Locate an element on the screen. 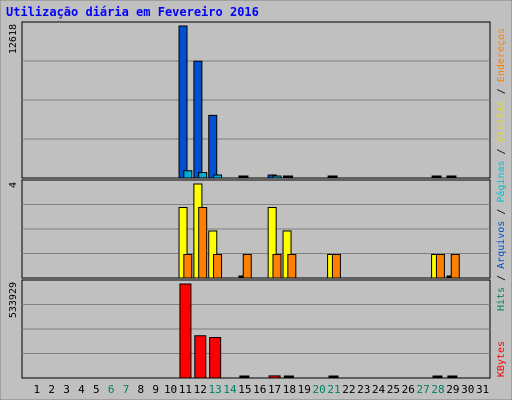 Image resolution: width=512 pixels, height=405 pixels. x-tick-day-16: 16 is located at coordinates (259, 389).